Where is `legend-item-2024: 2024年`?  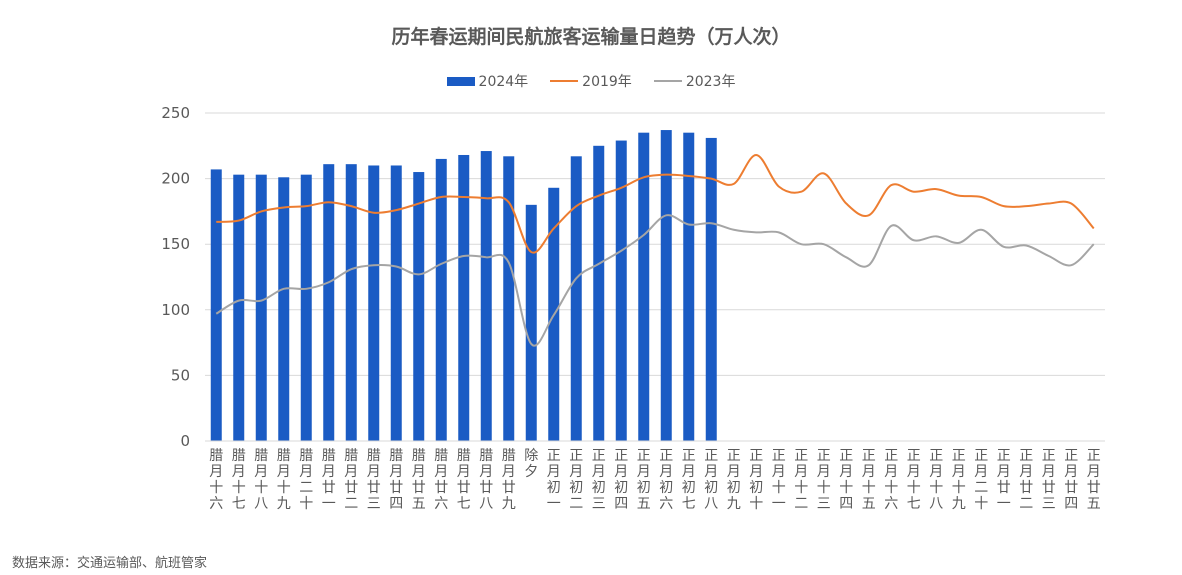 legend-item-2024: 2024年 is located at coordinates (487, 81).